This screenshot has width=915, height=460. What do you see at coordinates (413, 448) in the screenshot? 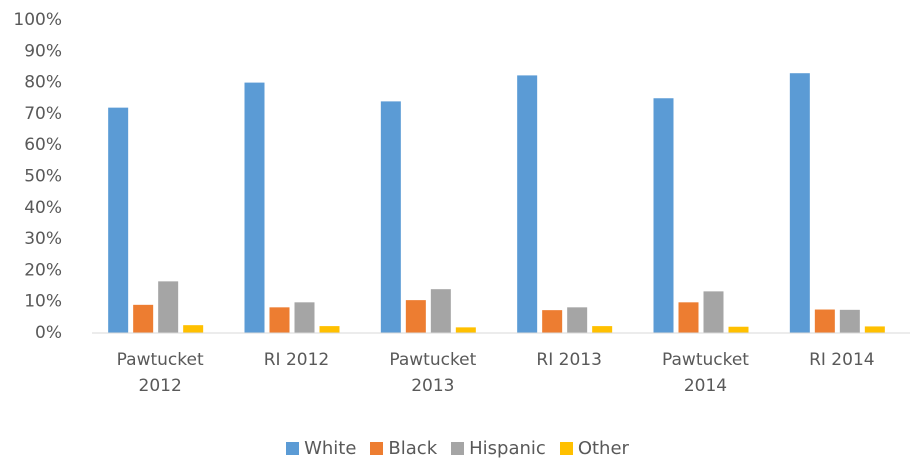
I see `legend-label: Black` at bounding box center [413, 448].